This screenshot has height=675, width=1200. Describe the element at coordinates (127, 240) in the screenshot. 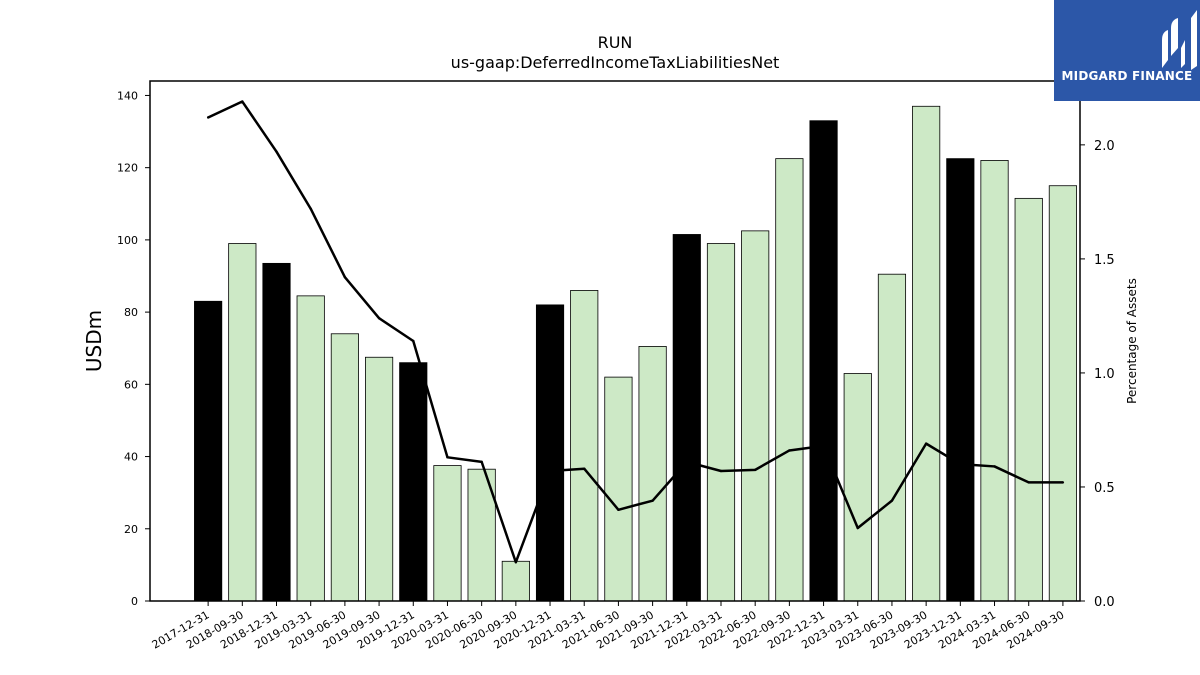

I see `y-tick-label: 100` at that location.